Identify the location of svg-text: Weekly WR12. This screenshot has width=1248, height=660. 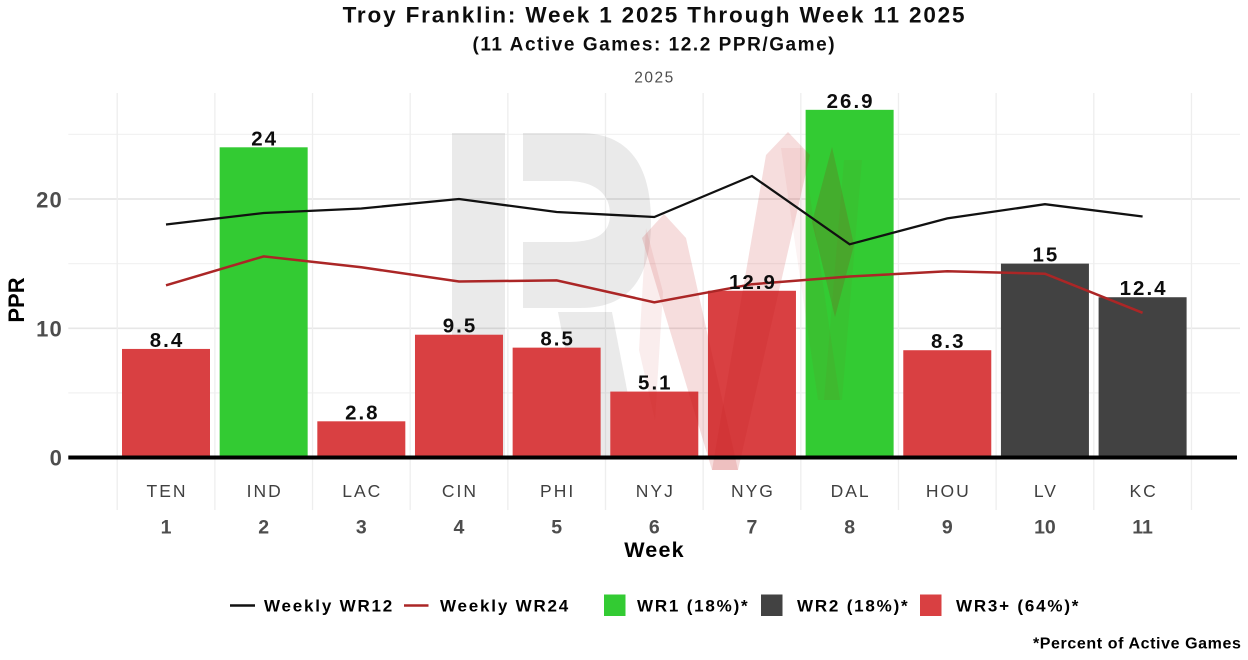
(329, 606).